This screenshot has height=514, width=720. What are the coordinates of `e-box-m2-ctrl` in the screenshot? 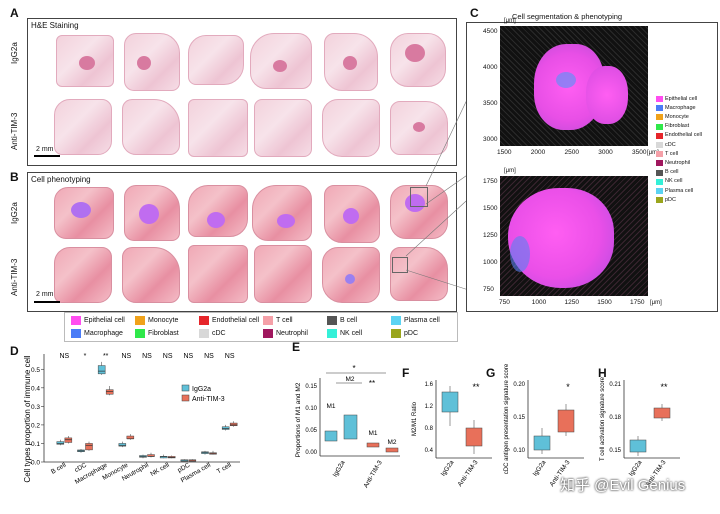 It's located at (350, 427).